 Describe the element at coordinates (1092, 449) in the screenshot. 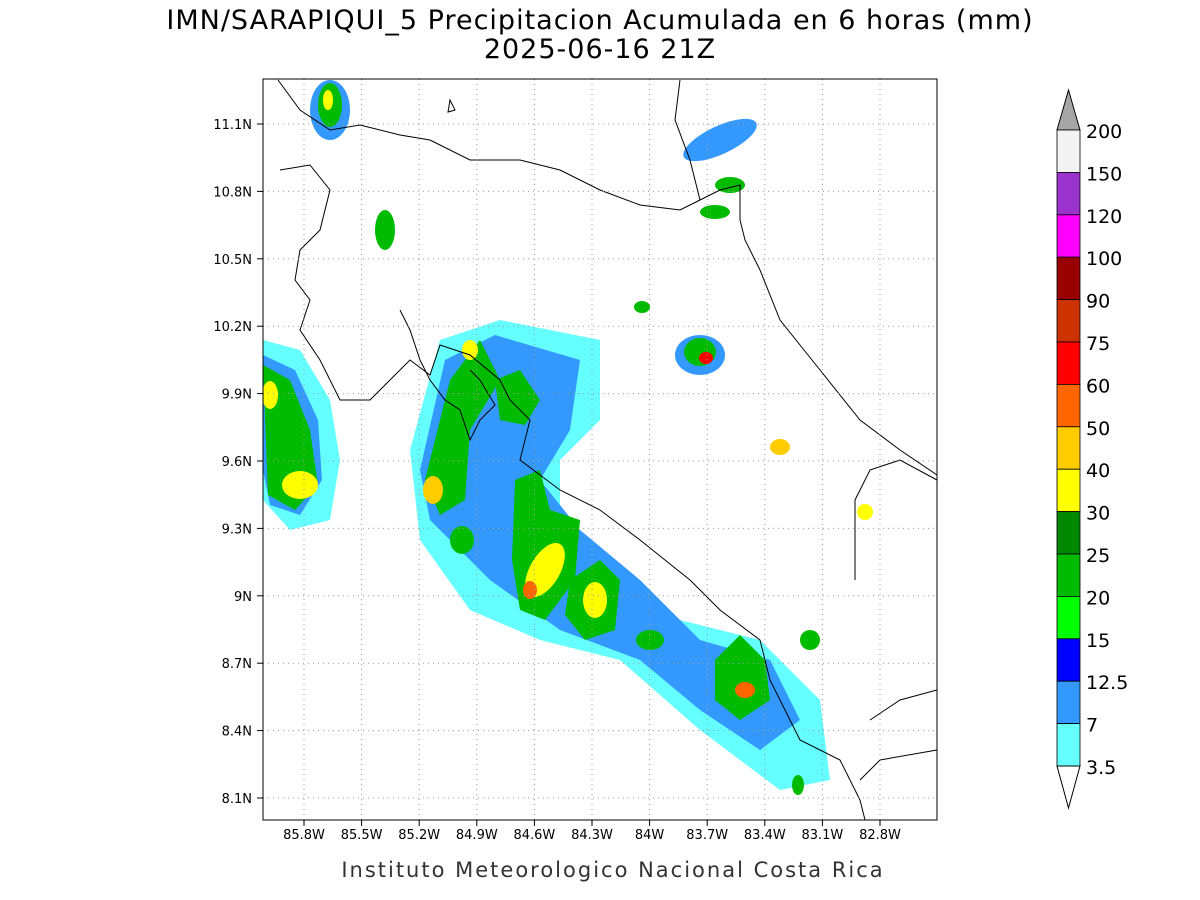

I see `colorbar: 200 150 120 100 90 75 60 50 40 30 25 20 15 12.5 7 3.5` at that location.